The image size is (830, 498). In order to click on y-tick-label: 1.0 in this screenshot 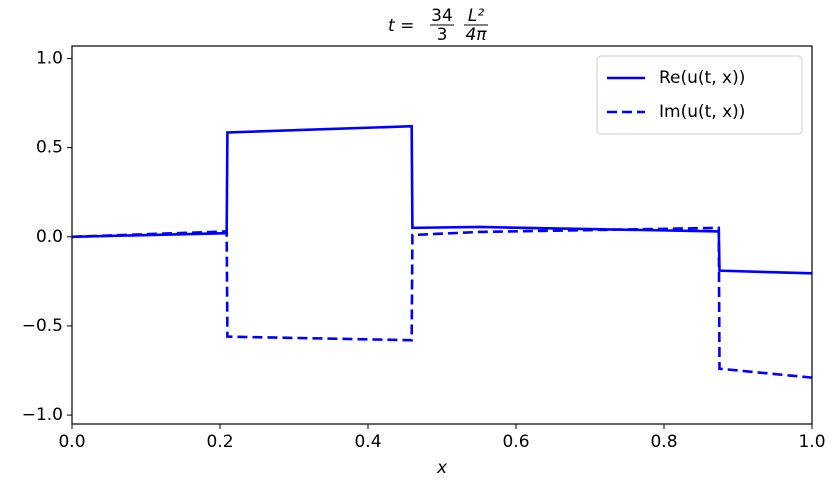, I will do `click(49, 58)`.